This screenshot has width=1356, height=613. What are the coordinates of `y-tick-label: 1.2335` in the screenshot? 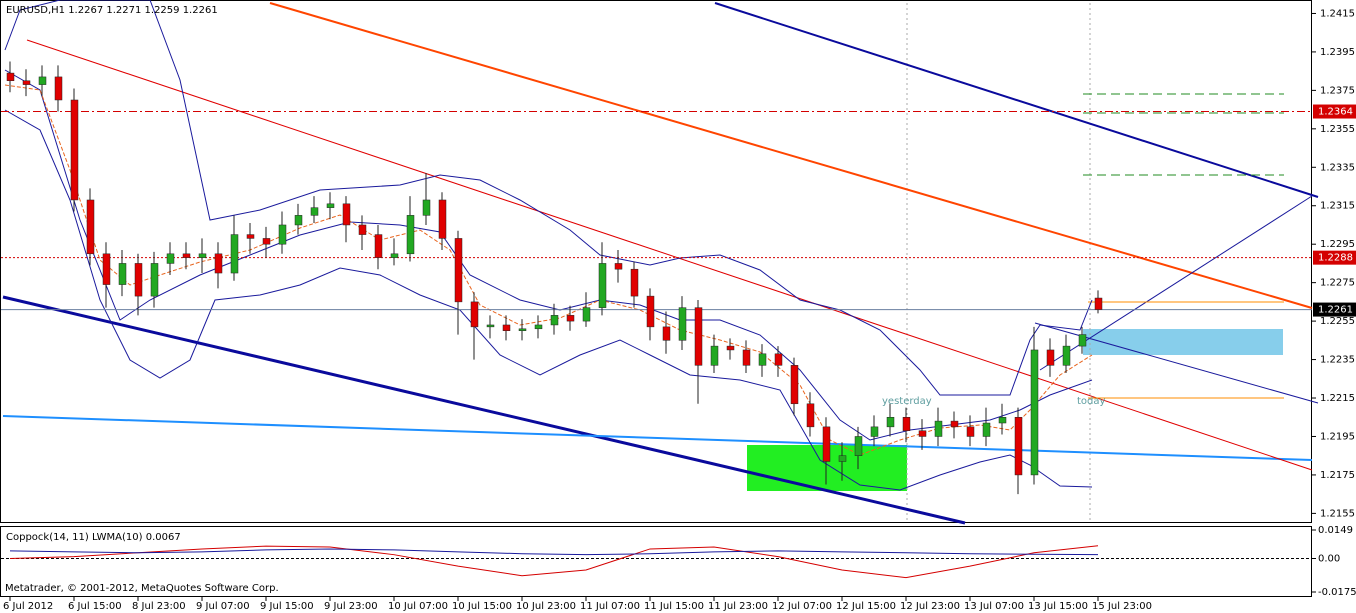 It's located at (1337, 167).